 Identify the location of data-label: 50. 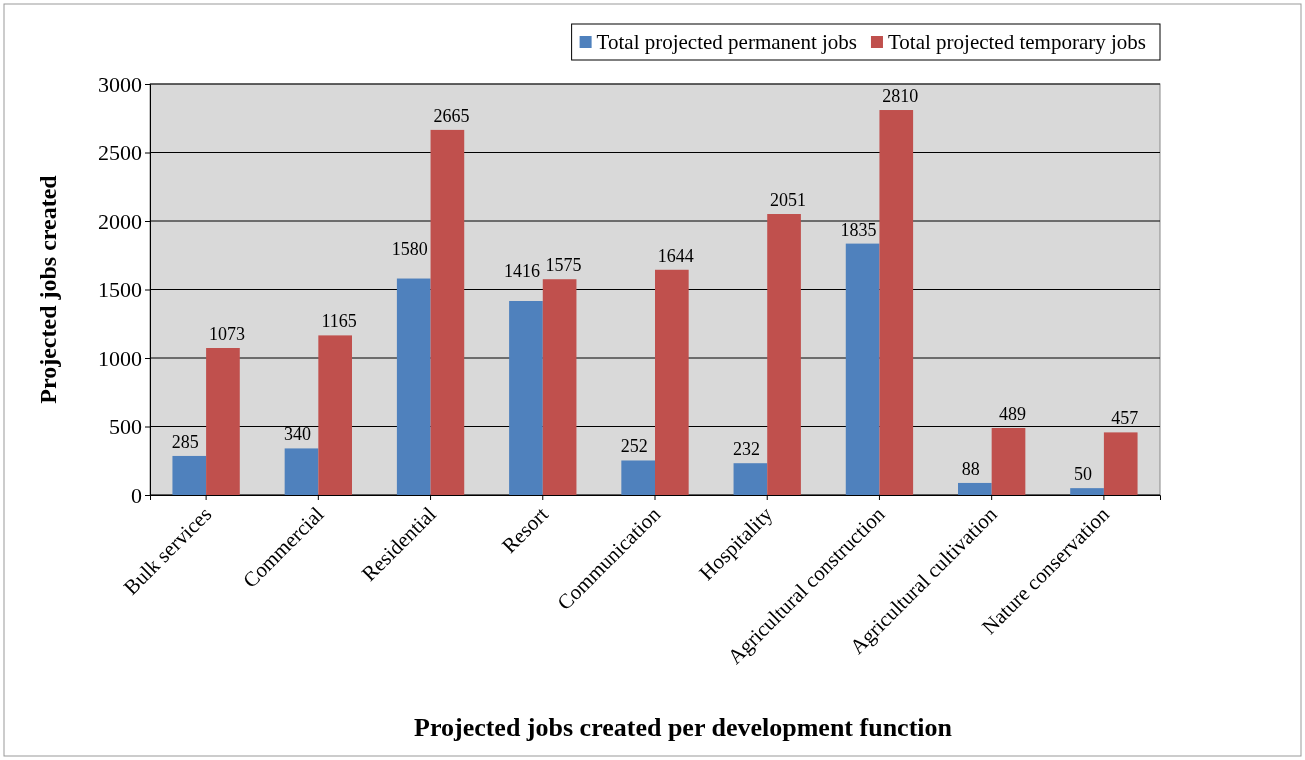
(1083, 474).